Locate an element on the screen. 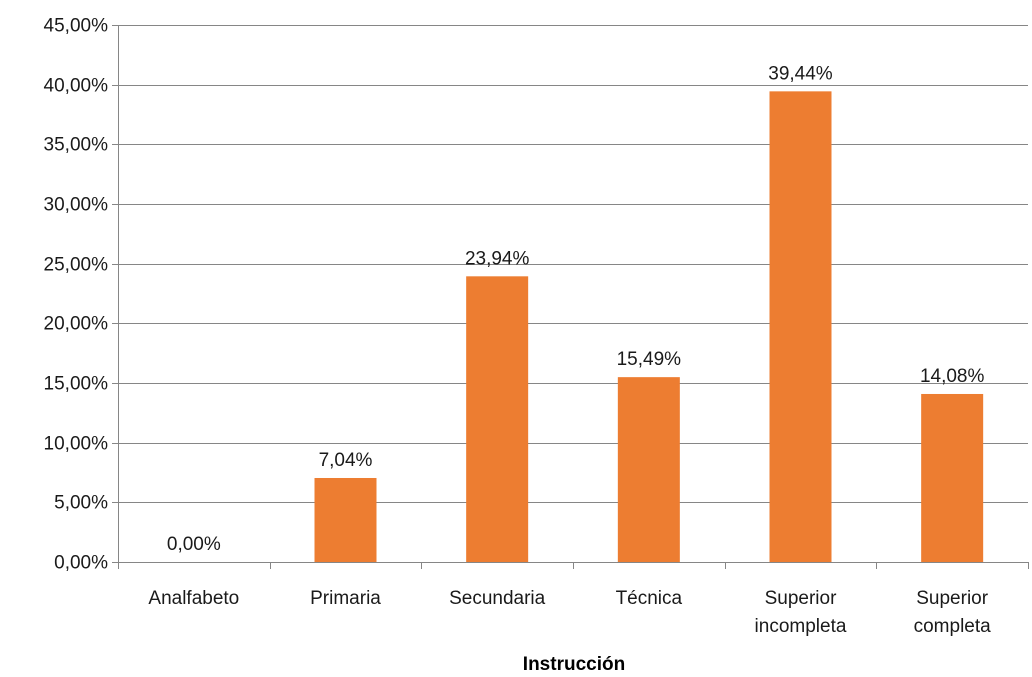 This screenshot has height=677, width=1032. y-tick-label: 25,00% is located at coordinates (76, 265).